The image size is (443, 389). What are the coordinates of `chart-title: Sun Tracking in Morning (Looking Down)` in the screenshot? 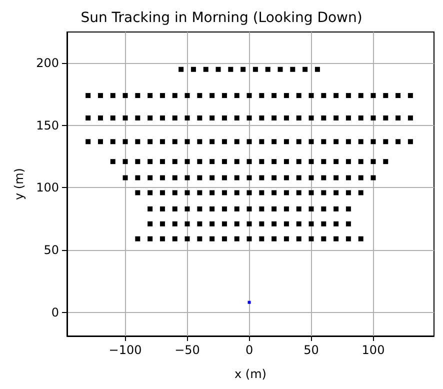 It's located at (221, 18).